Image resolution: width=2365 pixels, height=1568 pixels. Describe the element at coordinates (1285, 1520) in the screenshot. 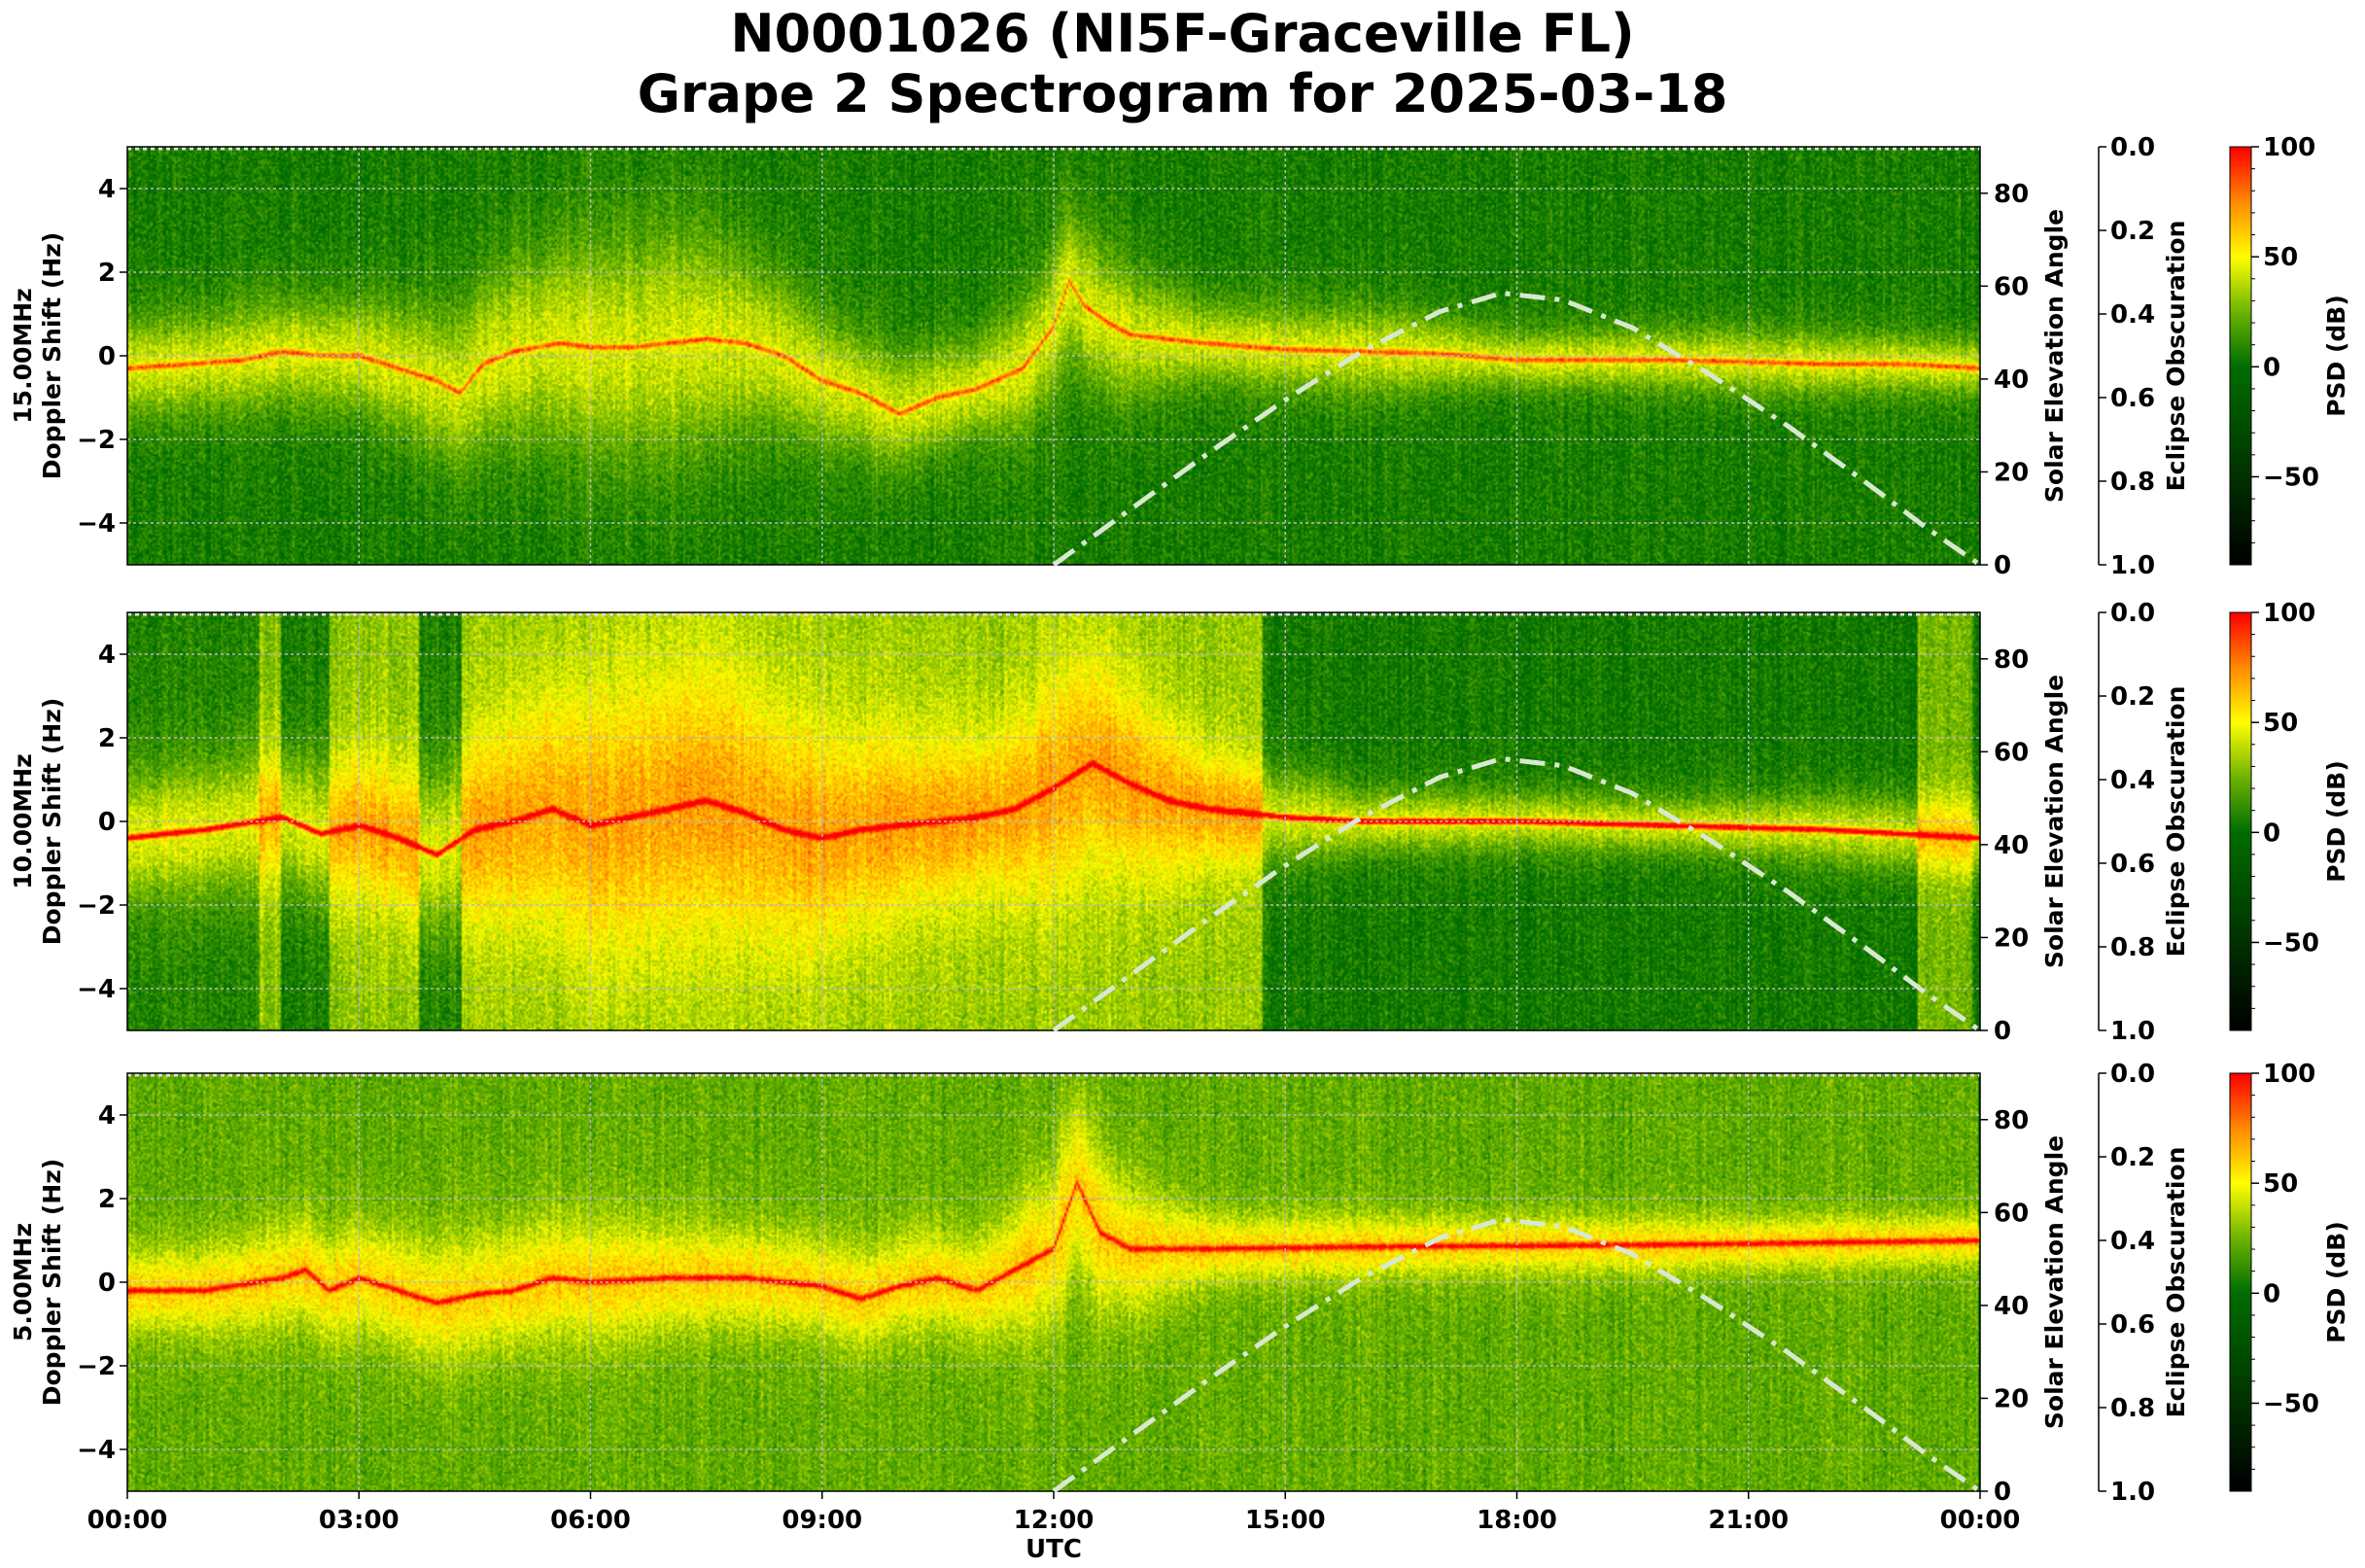

I see `x-tick-label: 15:00` at that location.